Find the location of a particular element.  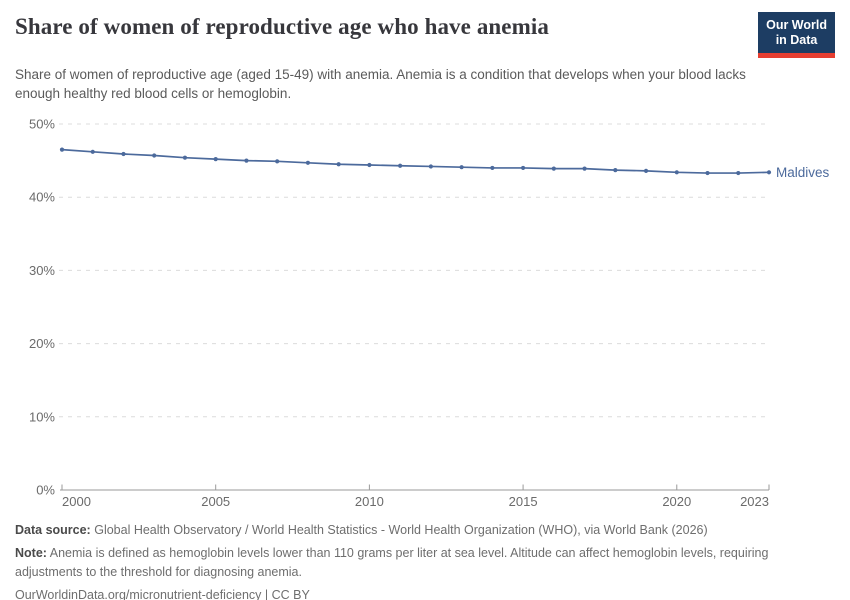

data-point-2023 is located at coordinates (769, 172).